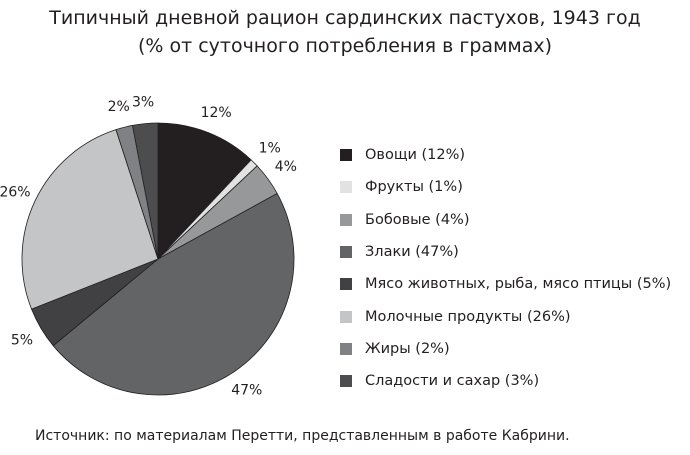 The image size is (690, 455). I want to click on legend-label: Мясо животных, рыба, мясо птицы (5%), so click(518, 284).